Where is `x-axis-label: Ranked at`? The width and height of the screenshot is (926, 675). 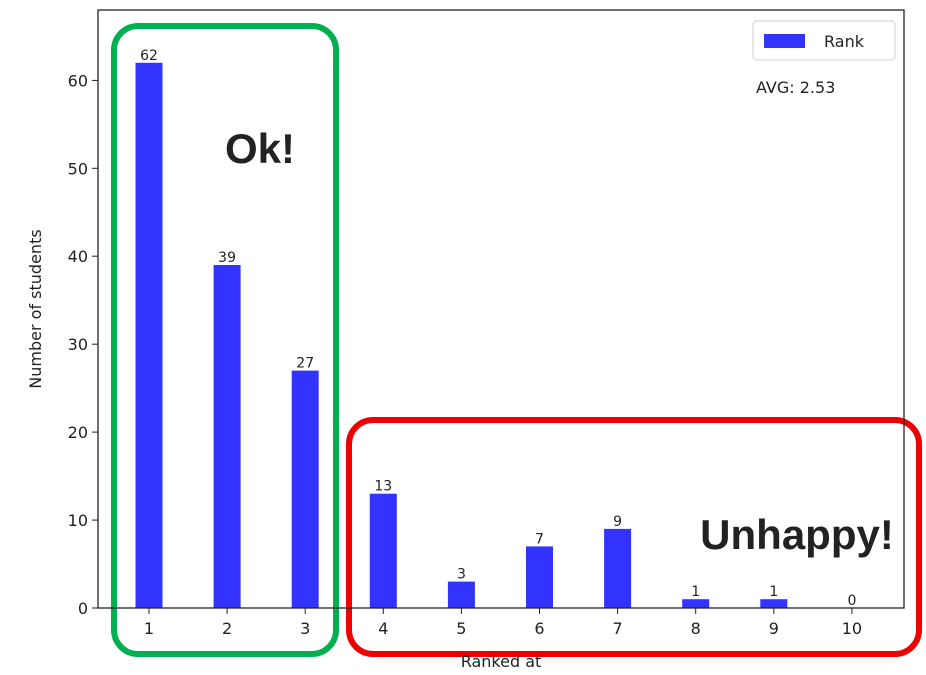
x-axis-label: Ranked at is located at coordinates (501, 661).